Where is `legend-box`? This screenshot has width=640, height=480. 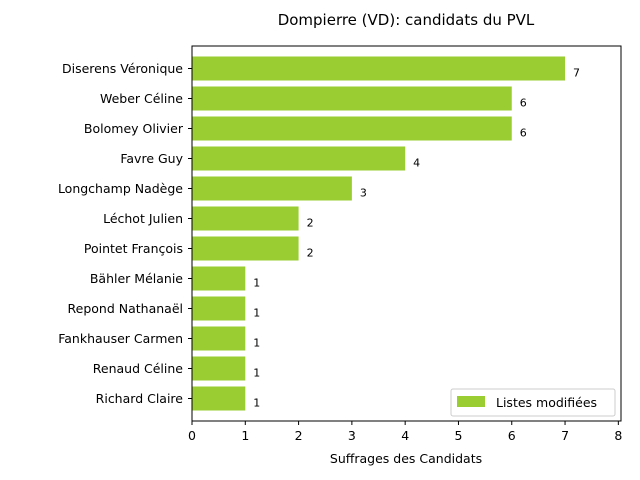 legend-box is located at coordinates (533, 402).